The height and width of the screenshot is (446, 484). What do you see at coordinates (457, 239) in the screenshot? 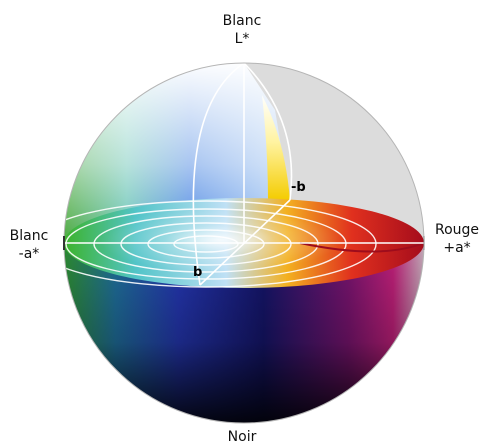
I see `right-pole-label: Rouge +a*` at bounding box center [457, 239].